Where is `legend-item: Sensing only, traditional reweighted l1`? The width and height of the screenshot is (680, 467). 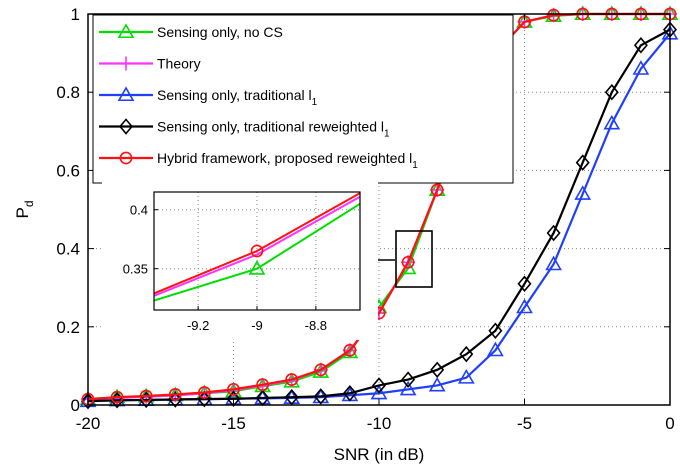 legend-item: Sensing only, traditional reweighted l1 is located at coordinates (244, 129).